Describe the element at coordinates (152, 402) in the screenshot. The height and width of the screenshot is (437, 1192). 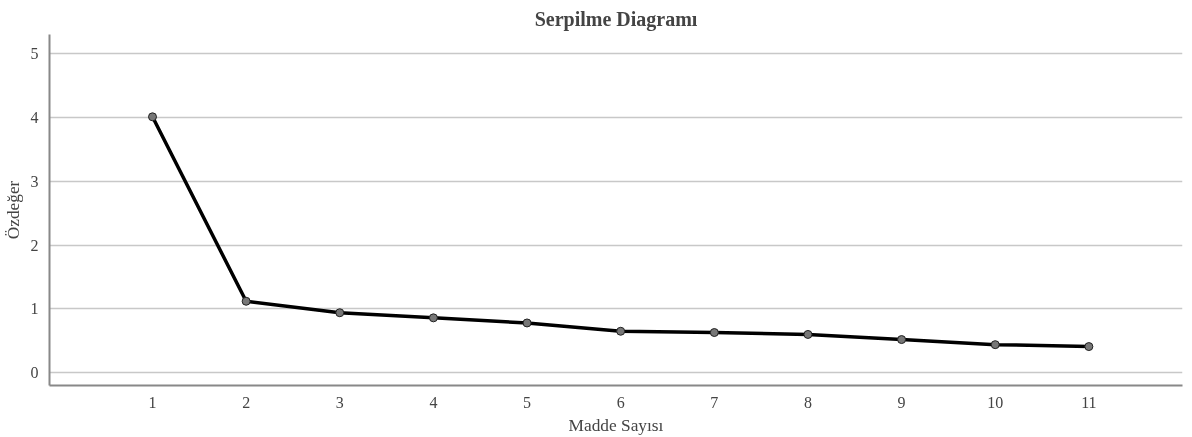
I see `x-tick-label: 1` at that location.